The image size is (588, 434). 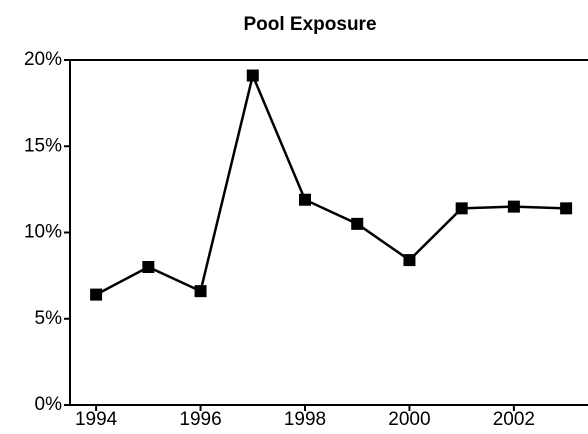 What do you see at coordinates (309, 24) in the screenshot?
I see `chart-title: Pool Exposure` at bounding box center [309, 24].